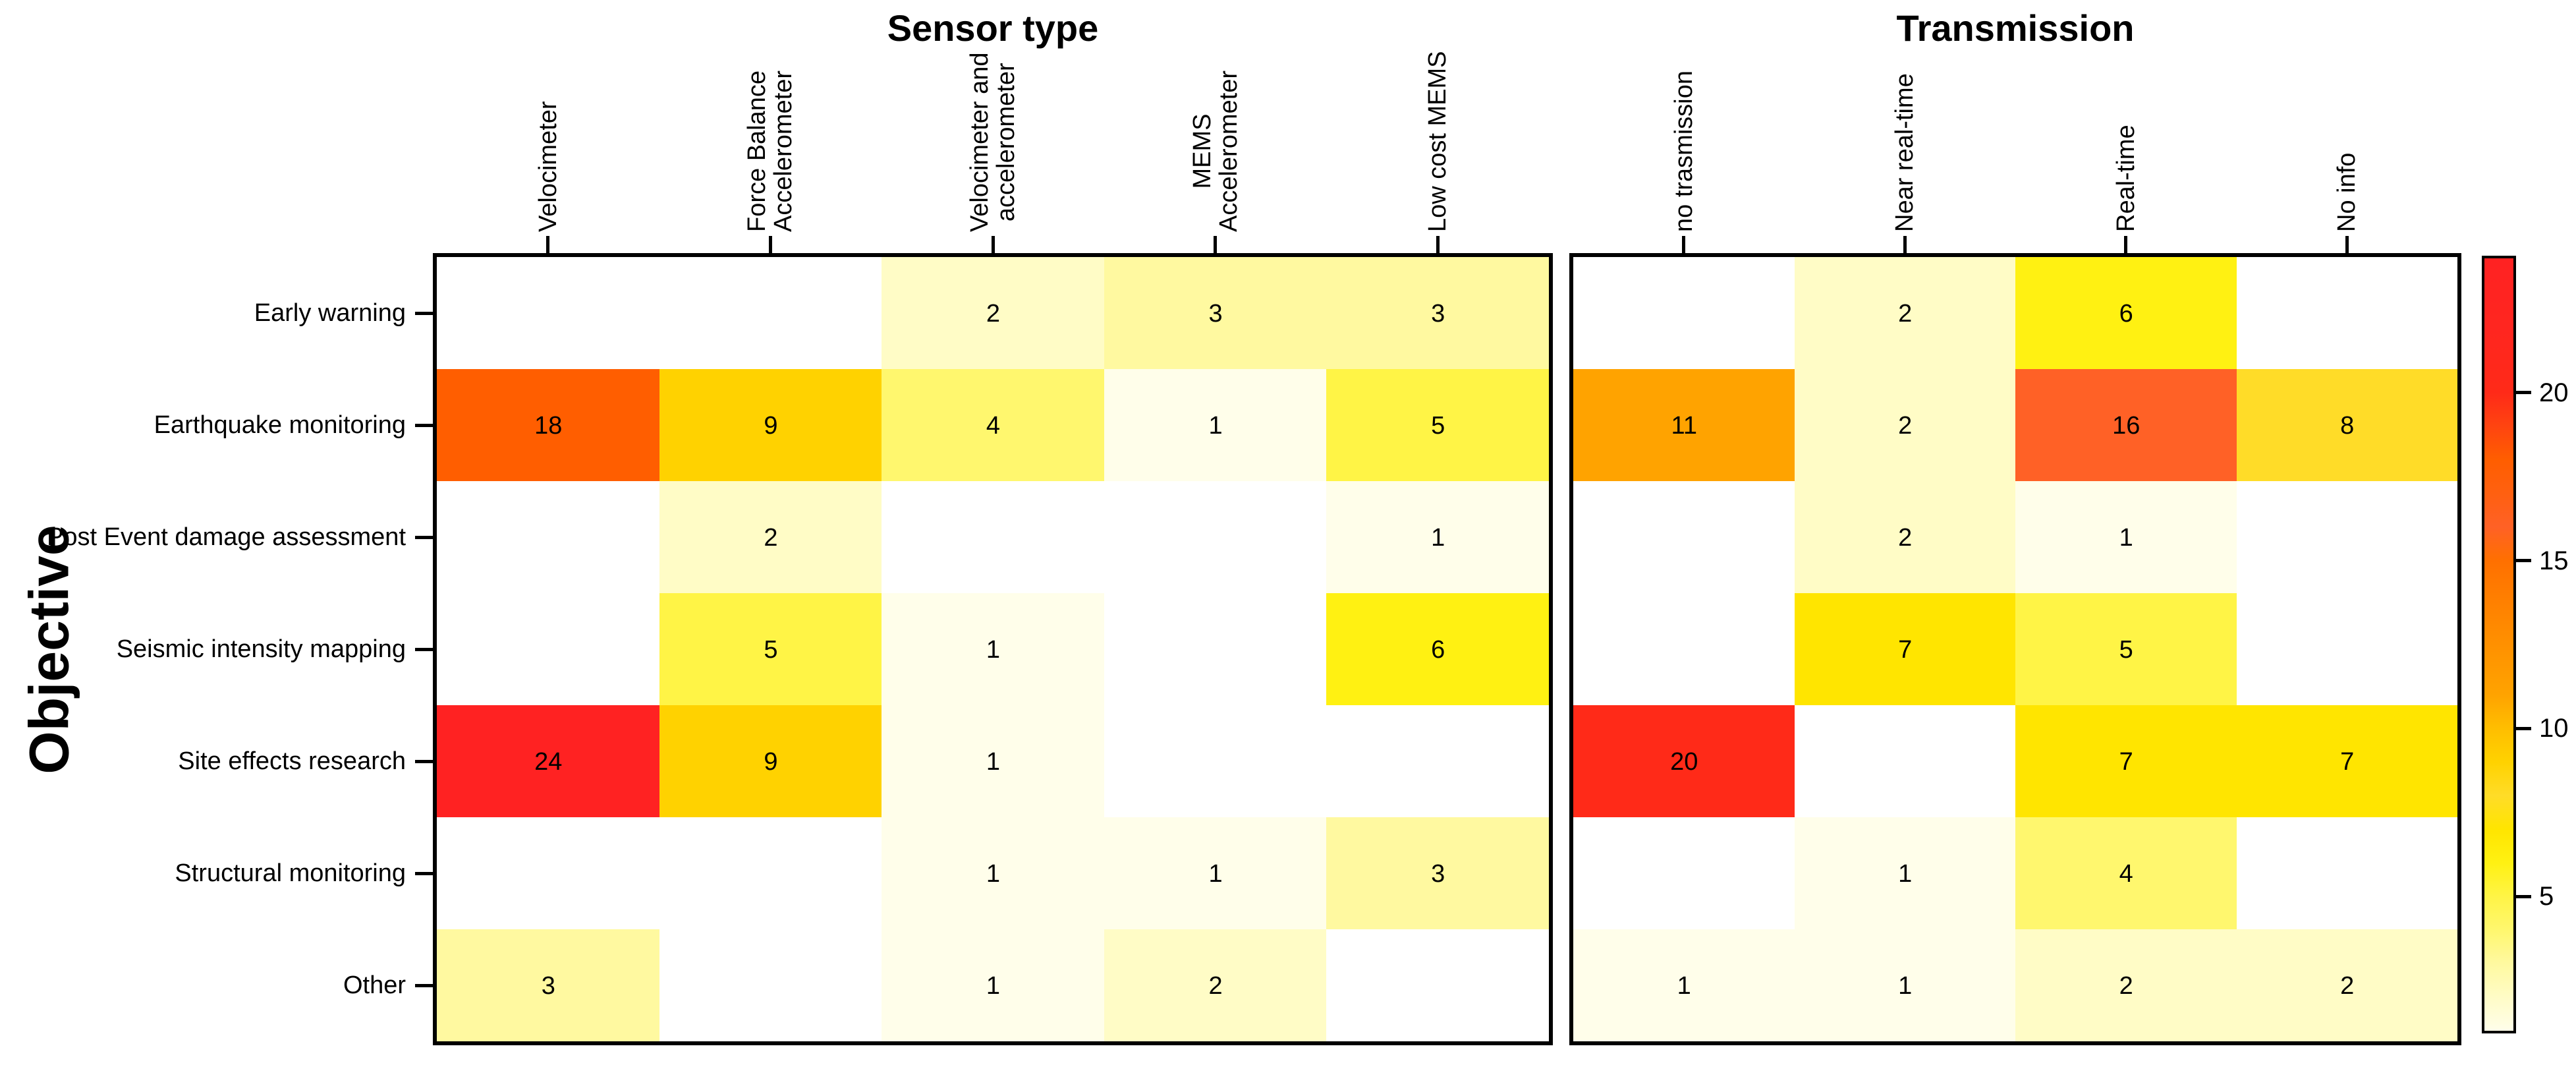 This screenshot has height=1069, width=2576. Describe the element at coordinates (2126, 425) in the screenshot. I see `heatmap-cell: 16` at that location.